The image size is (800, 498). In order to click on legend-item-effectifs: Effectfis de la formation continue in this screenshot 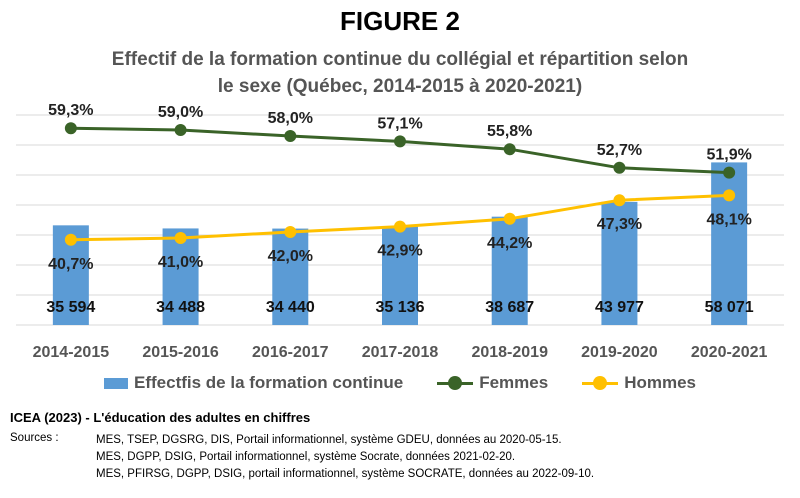, I will do `click(253, 383)`.